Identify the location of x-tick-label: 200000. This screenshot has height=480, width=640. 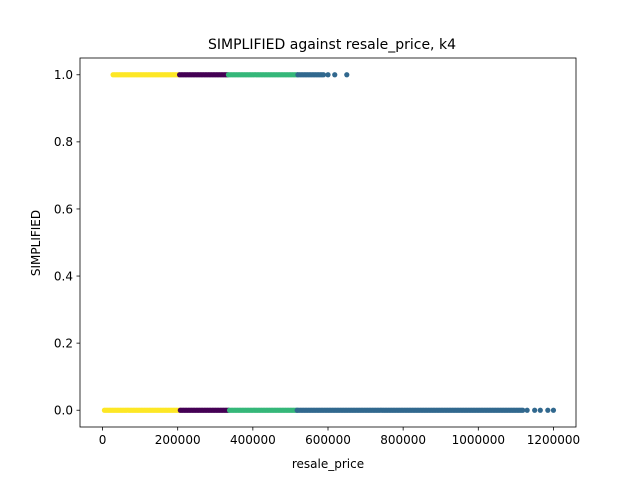
(178, 440).